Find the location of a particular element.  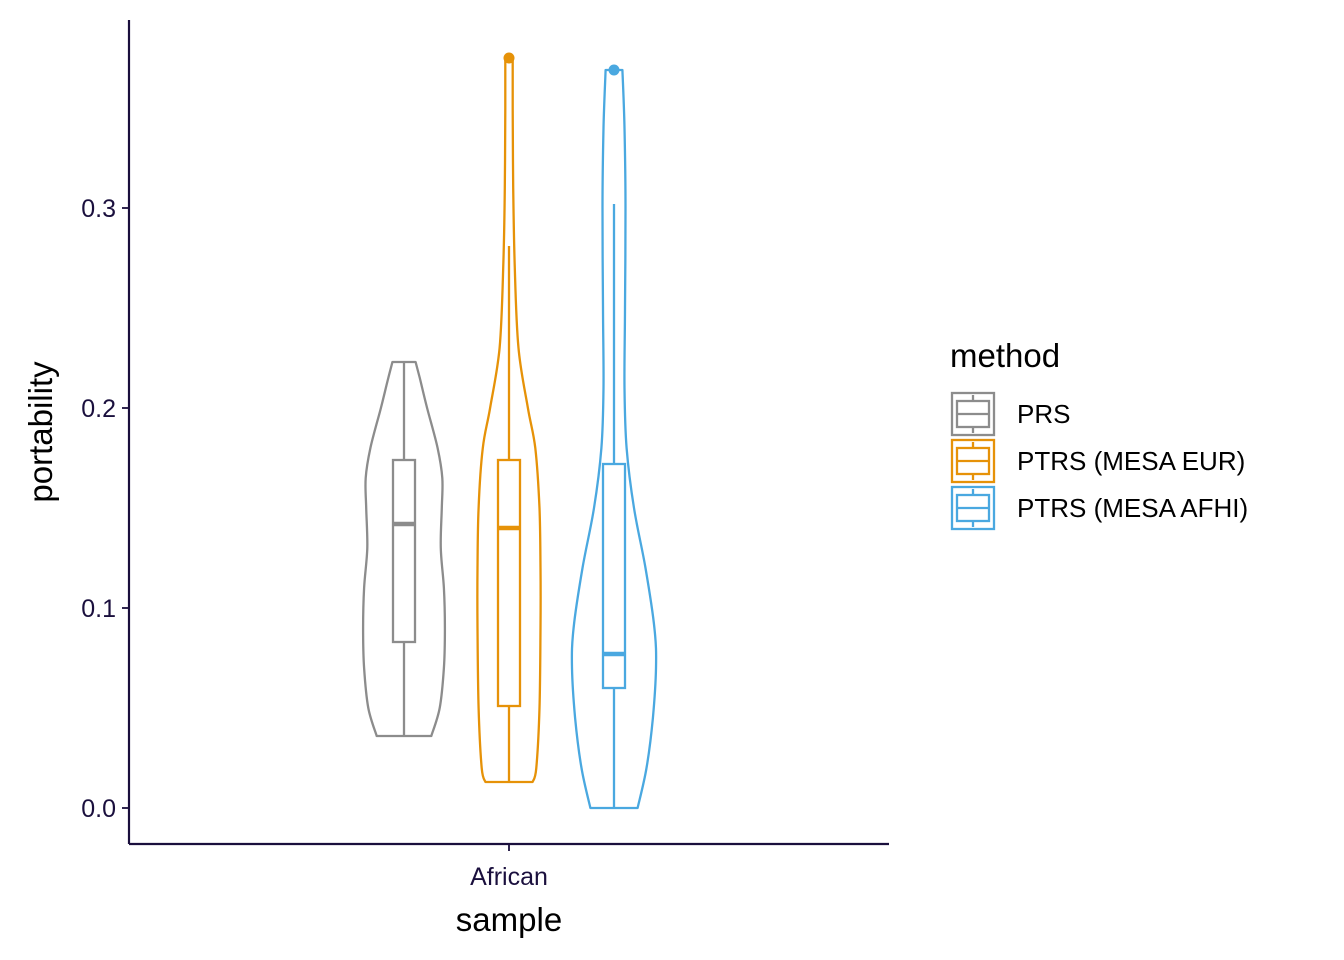

y-ticks: 0.0 0.1 0.2 0.3 is located at coordinates (105, 509).